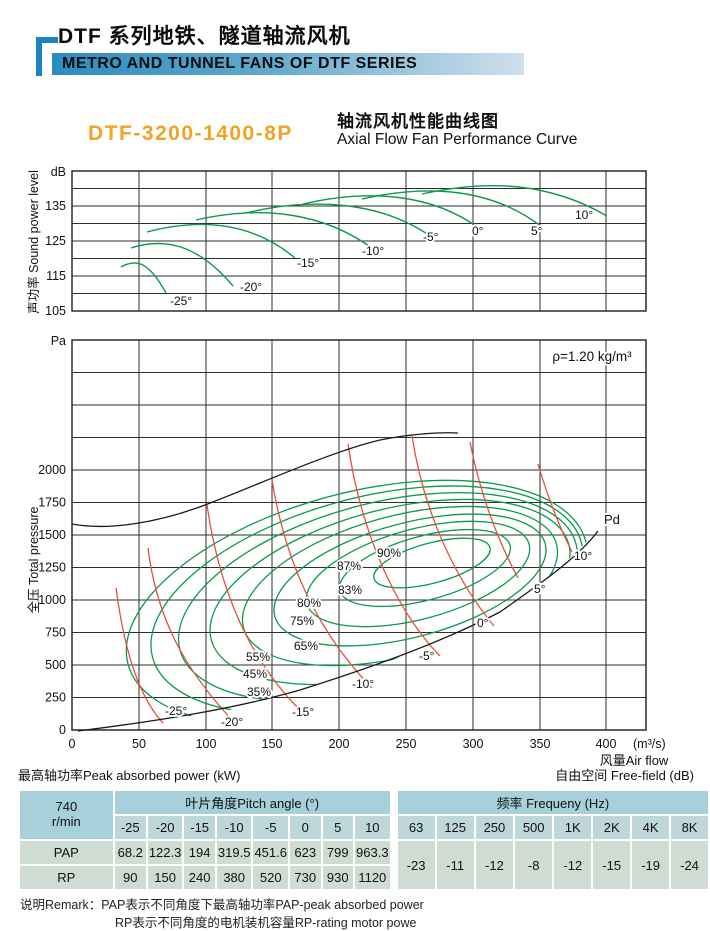 The height and width of the screenshot is (931, 710). What do you see at coordinates (540, 744) in the screenshot?
I see `flow-xtick: 350` at bounding box center [540, 744].